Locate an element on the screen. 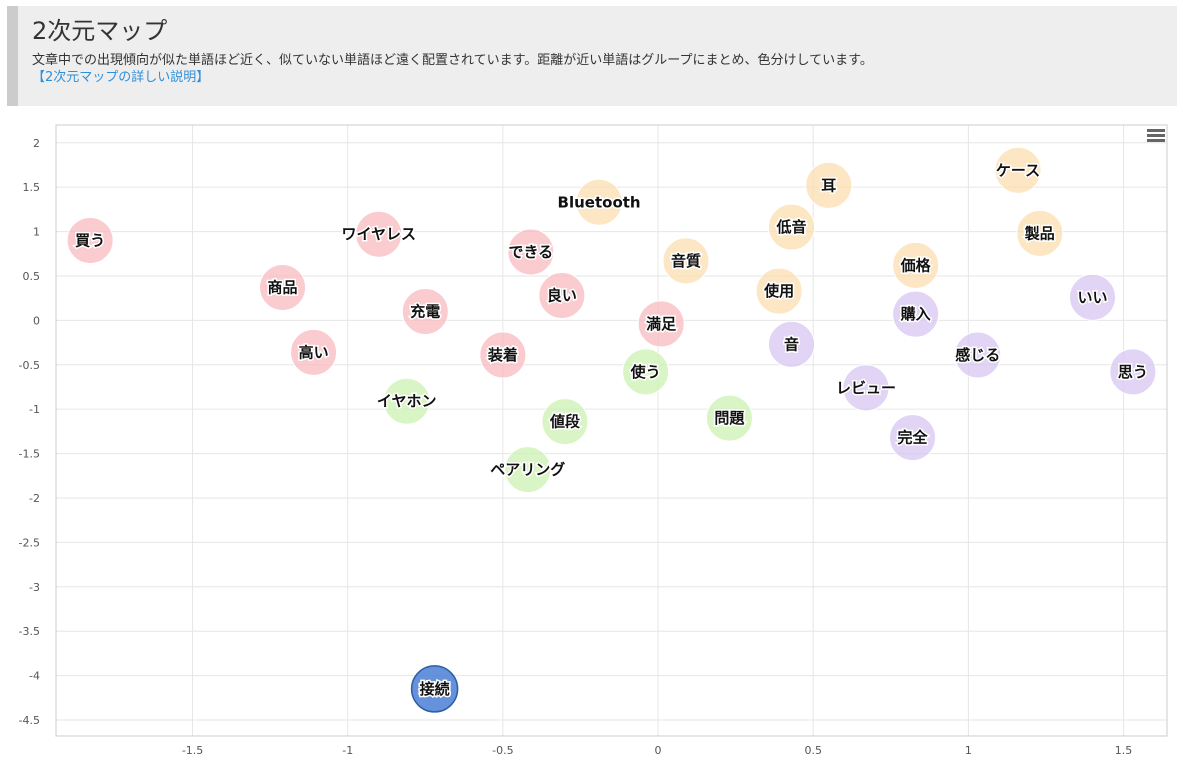  data-point: 音 is located at coordinates (791, 344).